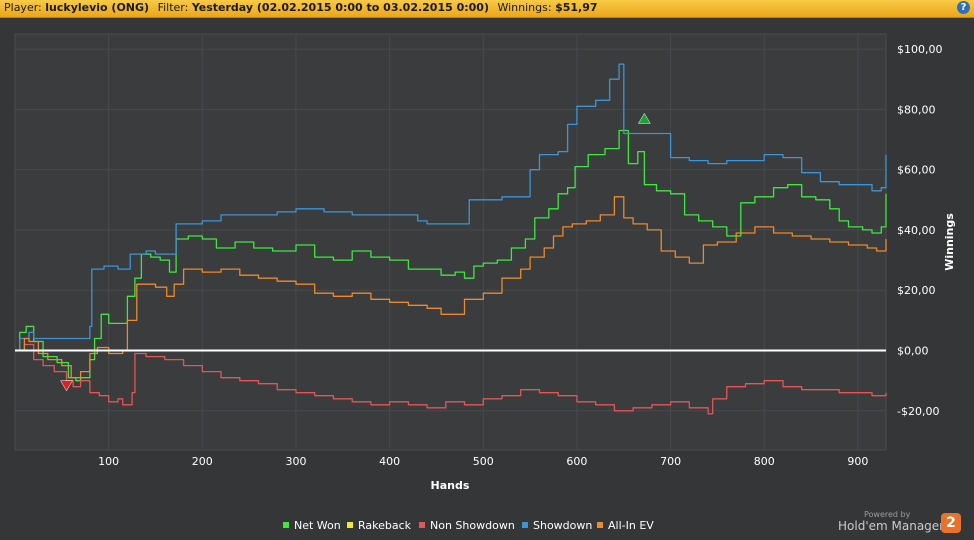  I want to click on player-value: luckylevio (ONG), so click(97, 7).